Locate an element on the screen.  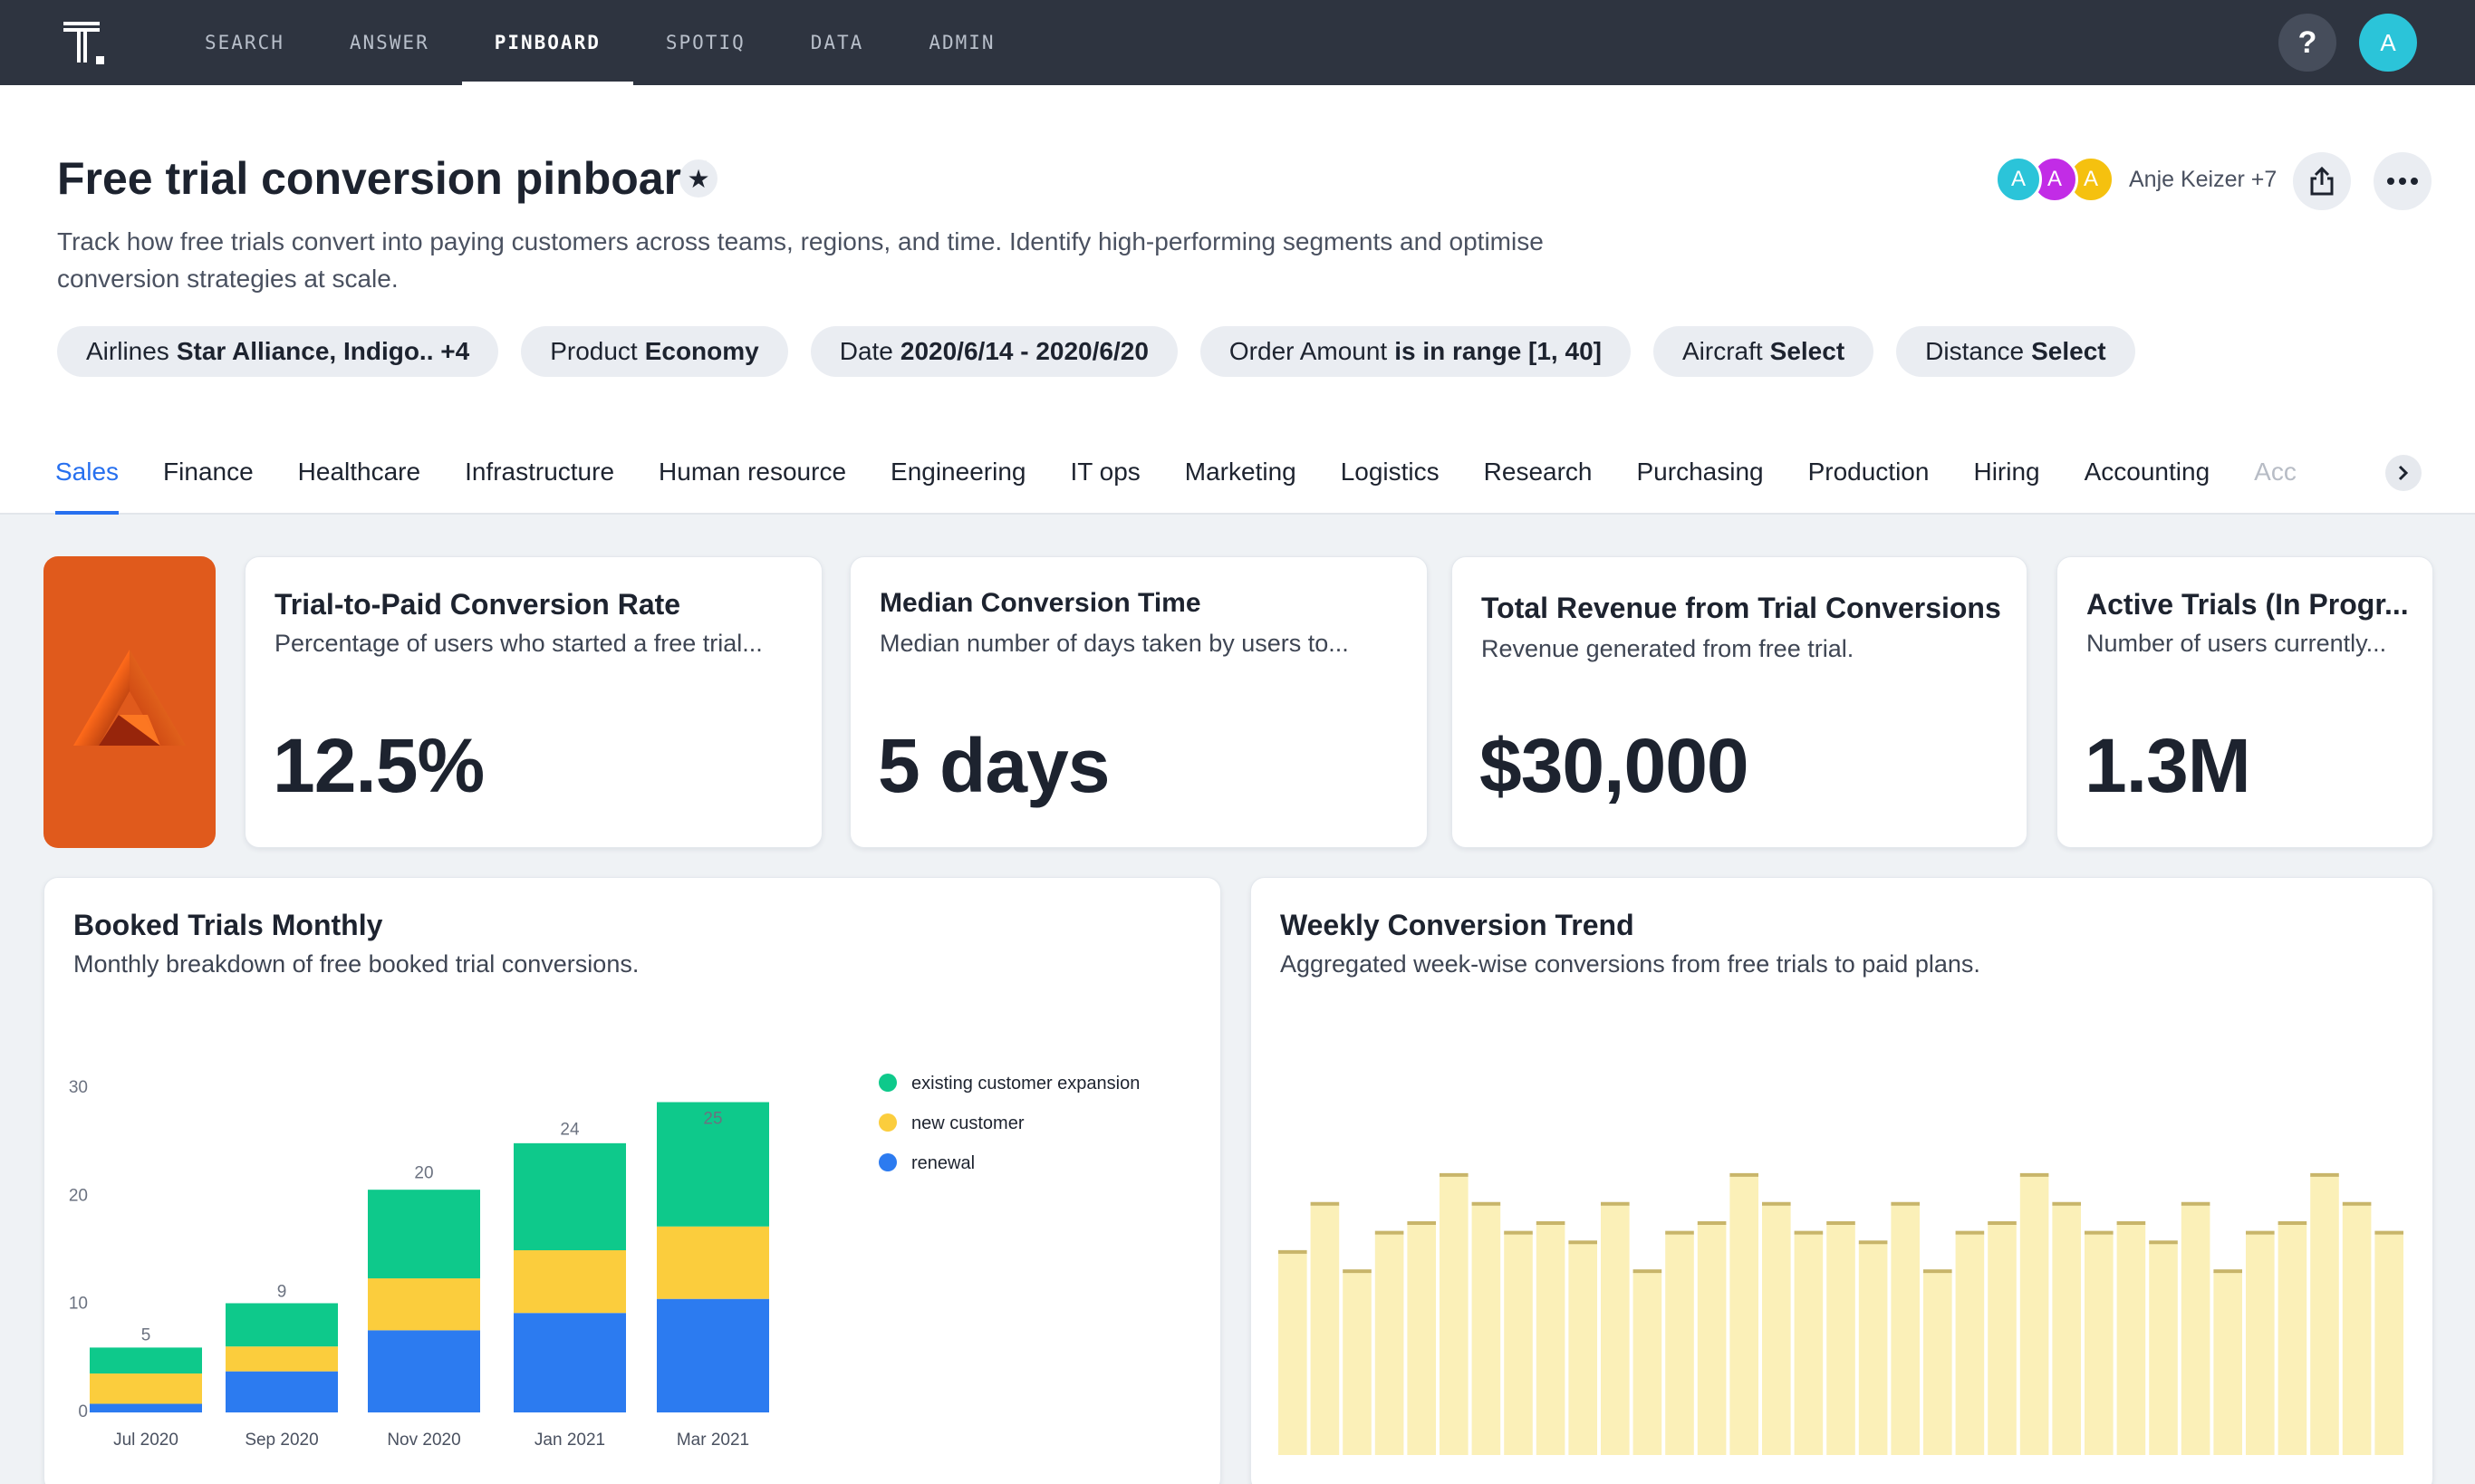
tab-engineering: Engineering is located at coordinates (958, 472).